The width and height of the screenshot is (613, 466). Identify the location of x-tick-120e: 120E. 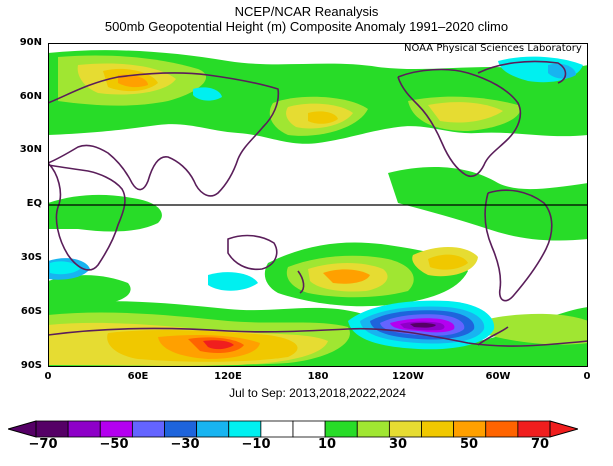
(228, 376).